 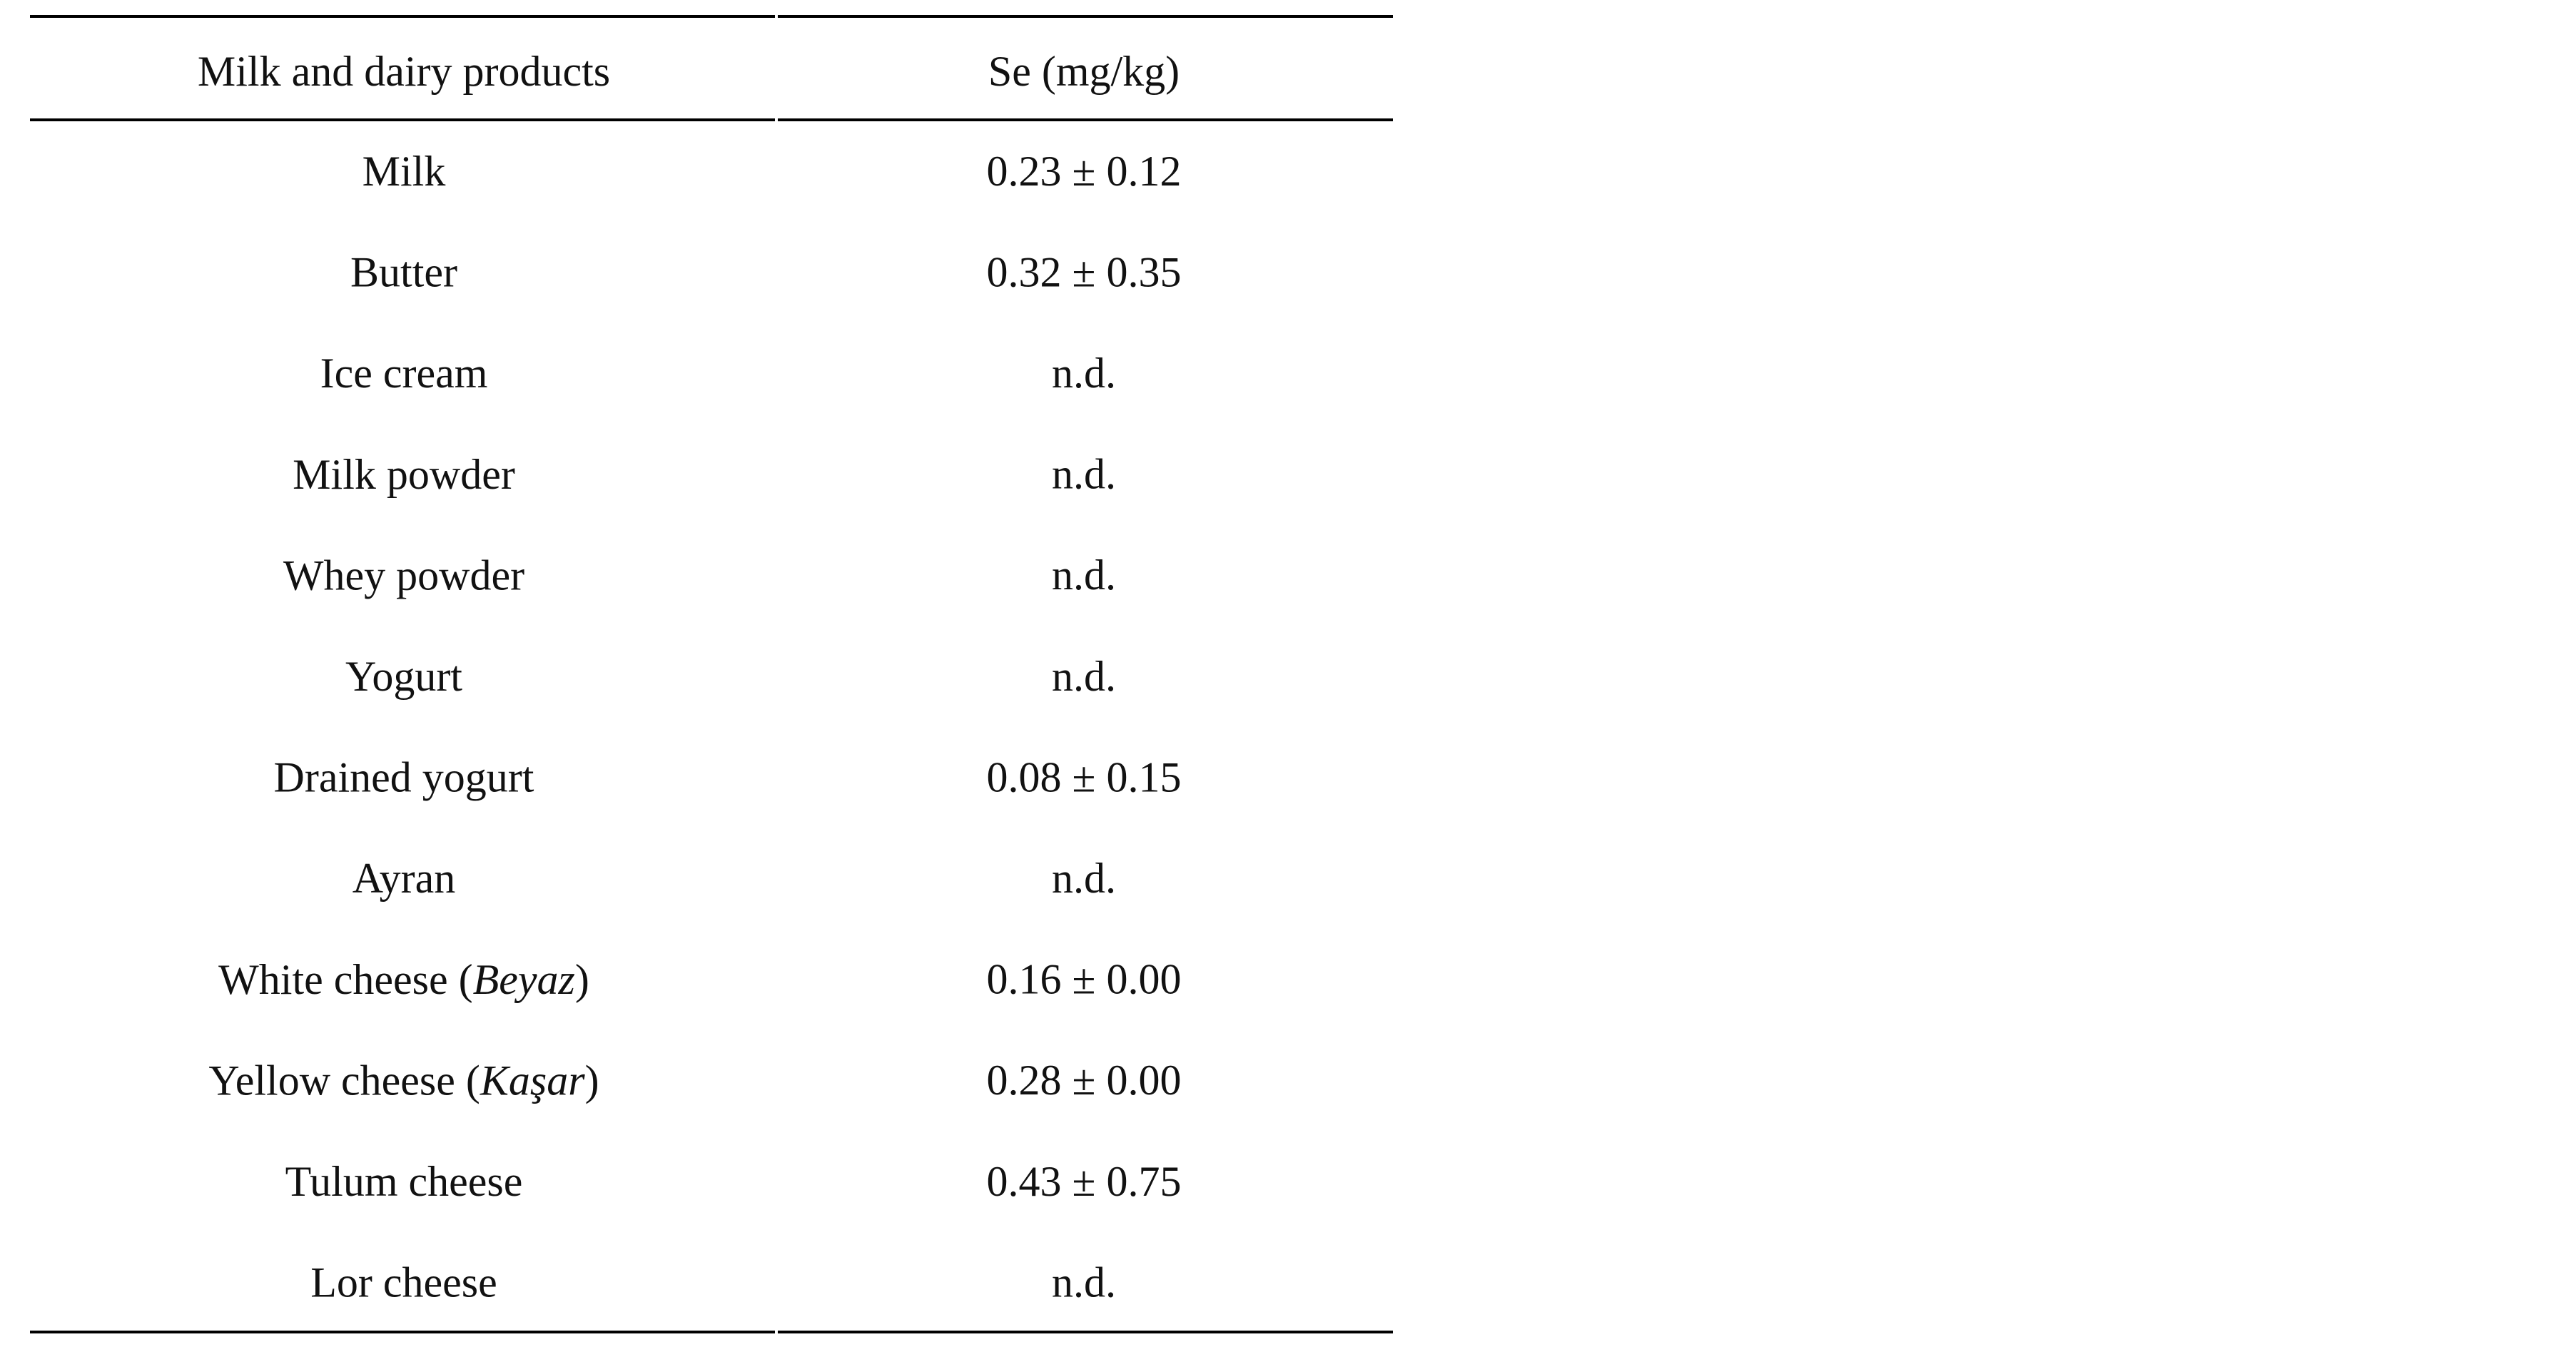 What do you see at coordinates (532, 1080) in the screenshot?
I see `product-text: Kaşar` at bounding box center [532, 1080].